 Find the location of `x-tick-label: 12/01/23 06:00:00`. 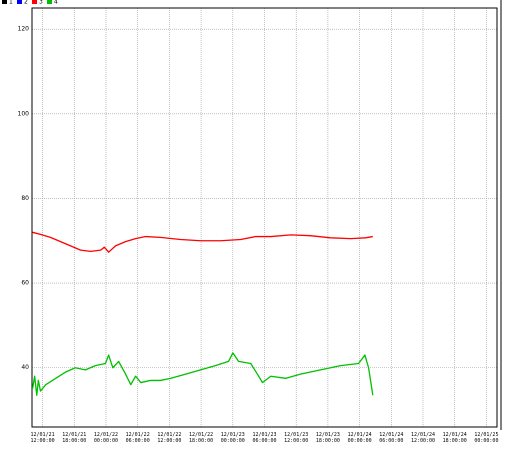

x-tick-label: 12/01/23 06:00:00 is located at coordinates (264, 438).